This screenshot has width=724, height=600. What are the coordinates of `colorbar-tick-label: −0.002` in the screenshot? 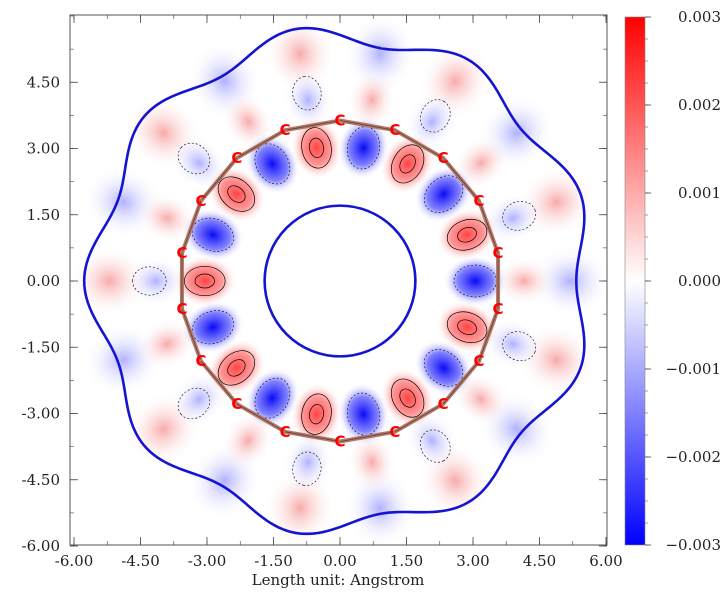 It's located at (693, 457).